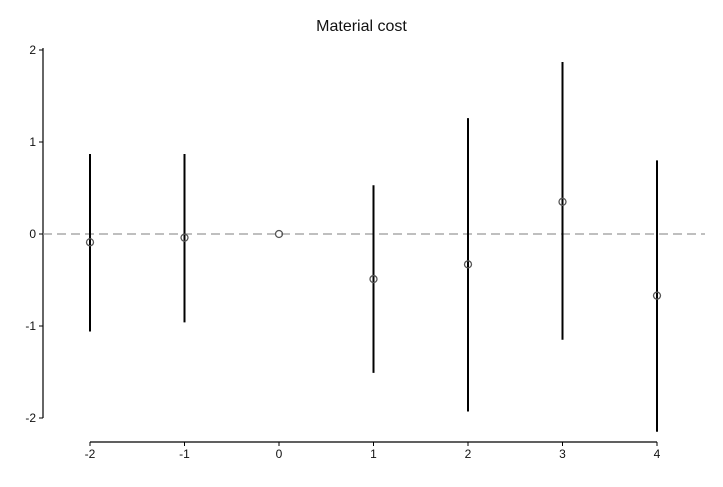 The height and width of the screenshot is (487, 723). I want to click on y-tick-label: -2, so click(30, 418).